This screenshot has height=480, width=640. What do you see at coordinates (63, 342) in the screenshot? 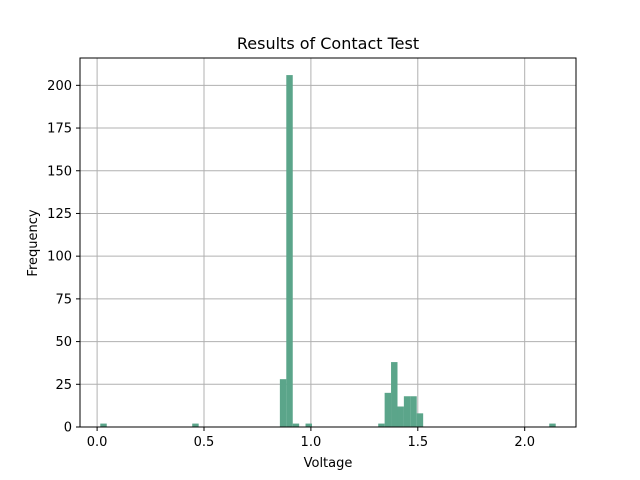
I see `y-tick-label: 50` at bounding box center [63, 342].